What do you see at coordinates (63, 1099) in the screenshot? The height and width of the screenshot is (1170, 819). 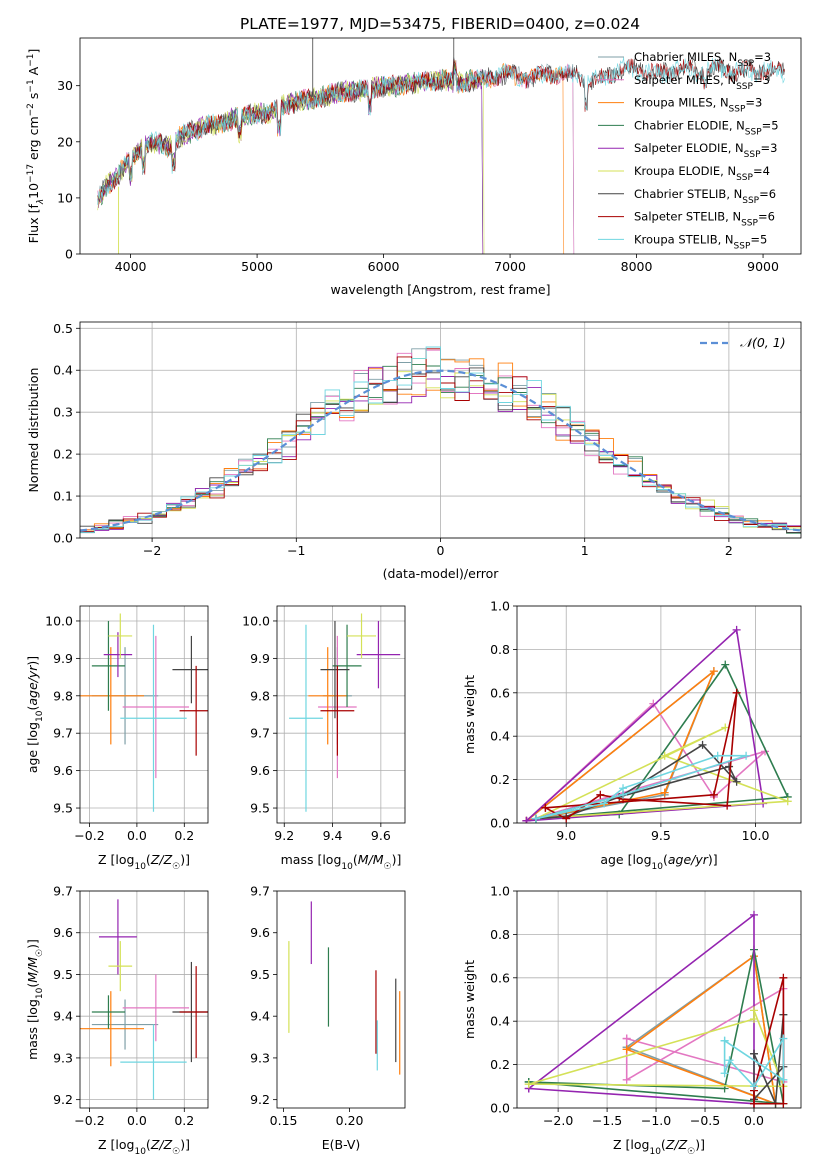 I see `y-tick-label: 9.2` at bounding box center [63, 1099].